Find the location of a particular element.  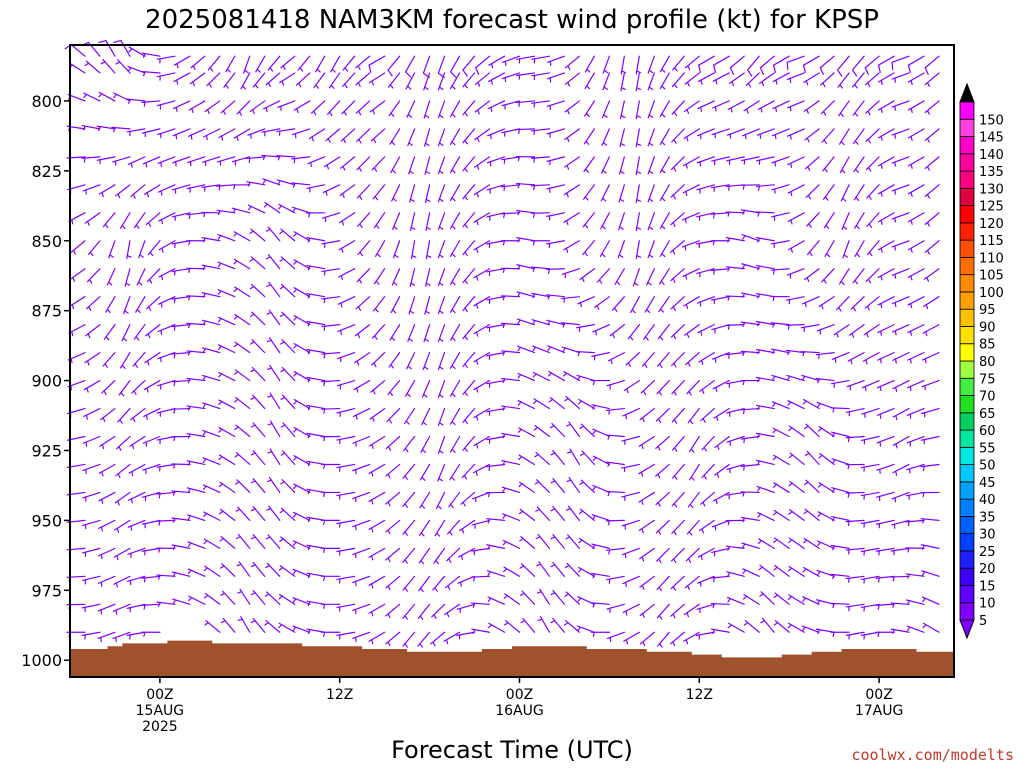

colorbar-bottom-triangle is located at coordinates (967, 629).